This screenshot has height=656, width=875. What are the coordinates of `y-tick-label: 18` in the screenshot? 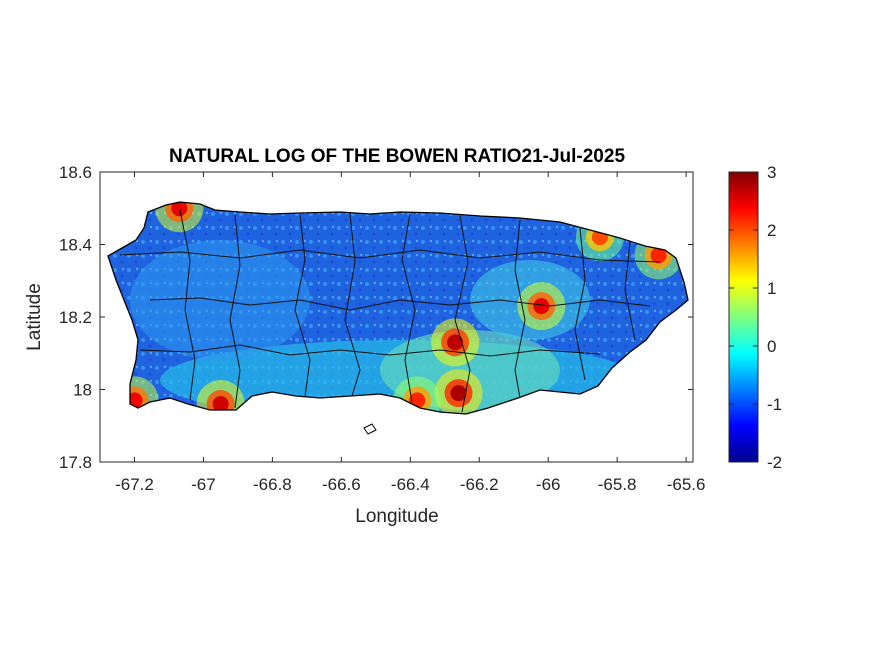 It's located at (82, 390).